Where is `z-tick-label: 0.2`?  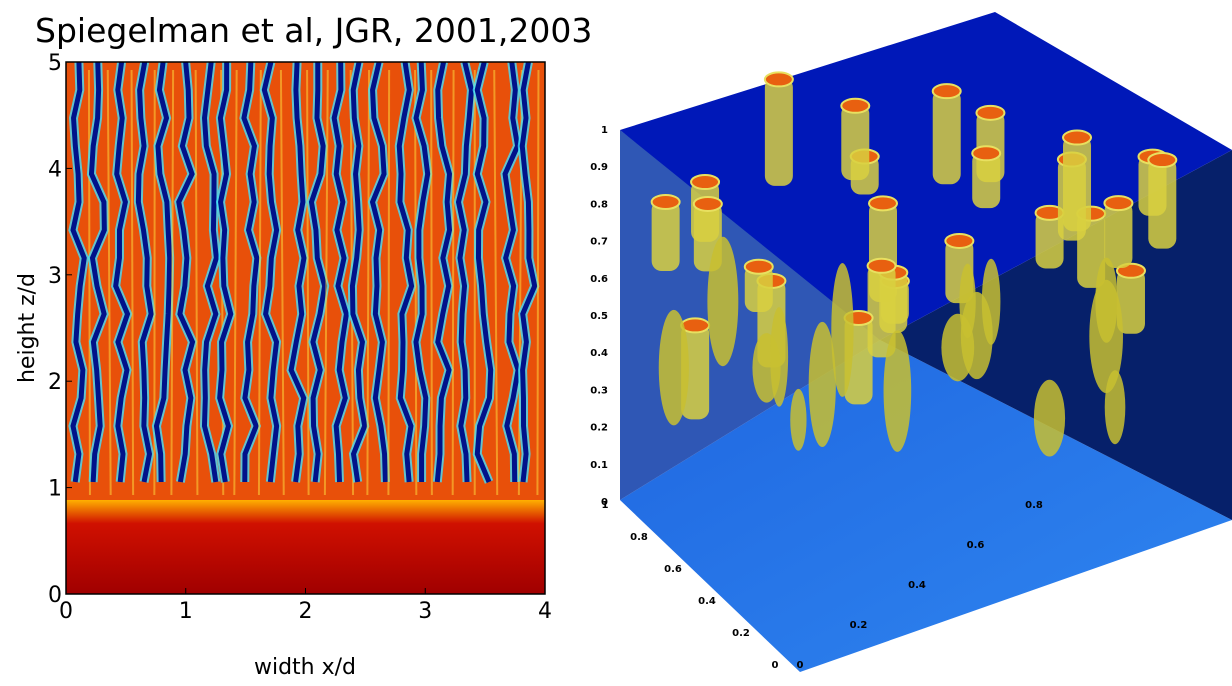 z-tick-label: 0.2 is located at coordinates (599, 428).